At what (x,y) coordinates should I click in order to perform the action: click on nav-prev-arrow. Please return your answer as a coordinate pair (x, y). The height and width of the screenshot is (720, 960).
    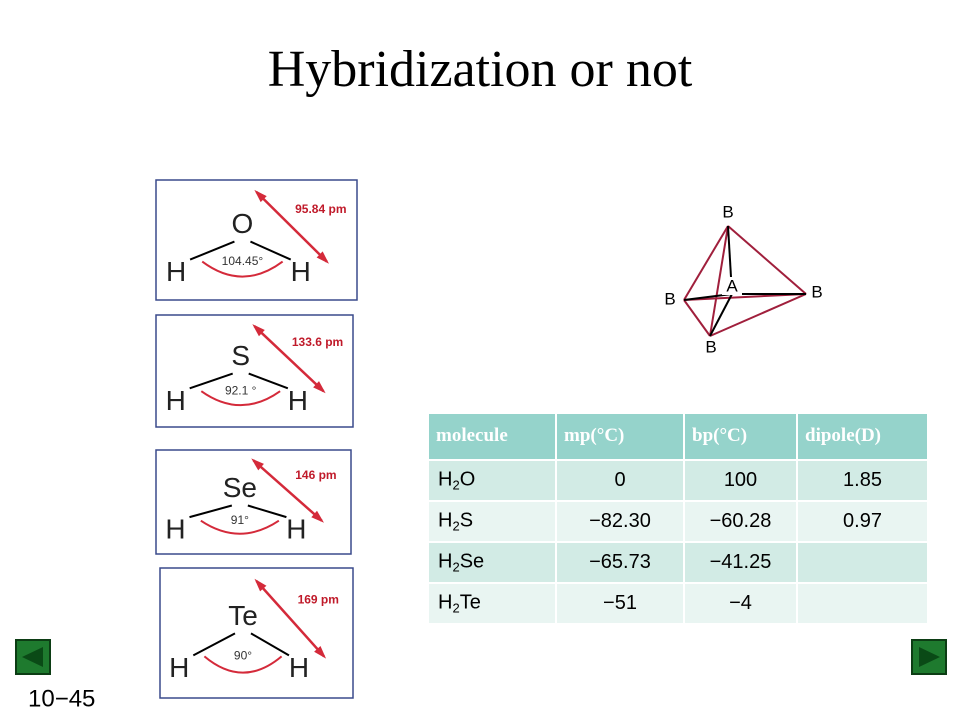
    Looking at the image, I should click on (32, 657).